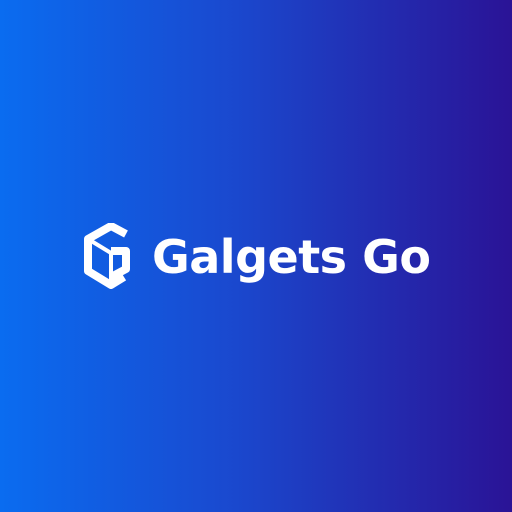 This screenshot has height=512, width=512. Describe the element at coordinates (111, 256) in the screenshot. I see `hexagon-g-logo-icon` at that location.